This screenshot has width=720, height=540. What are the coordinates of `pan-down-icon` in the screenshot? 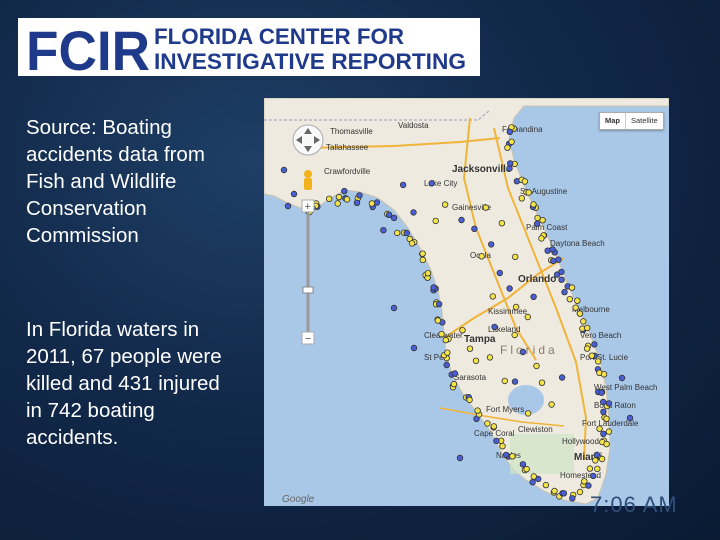 It's located at (308, 149).